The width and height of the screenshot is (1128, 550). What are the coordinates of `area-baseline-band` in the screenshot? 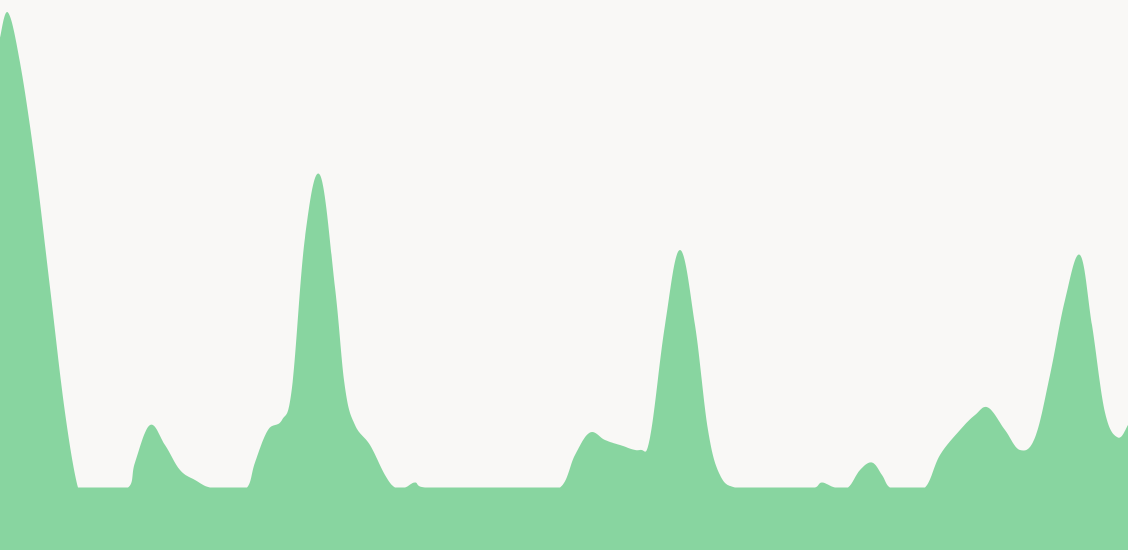 It's located at (564, 518).